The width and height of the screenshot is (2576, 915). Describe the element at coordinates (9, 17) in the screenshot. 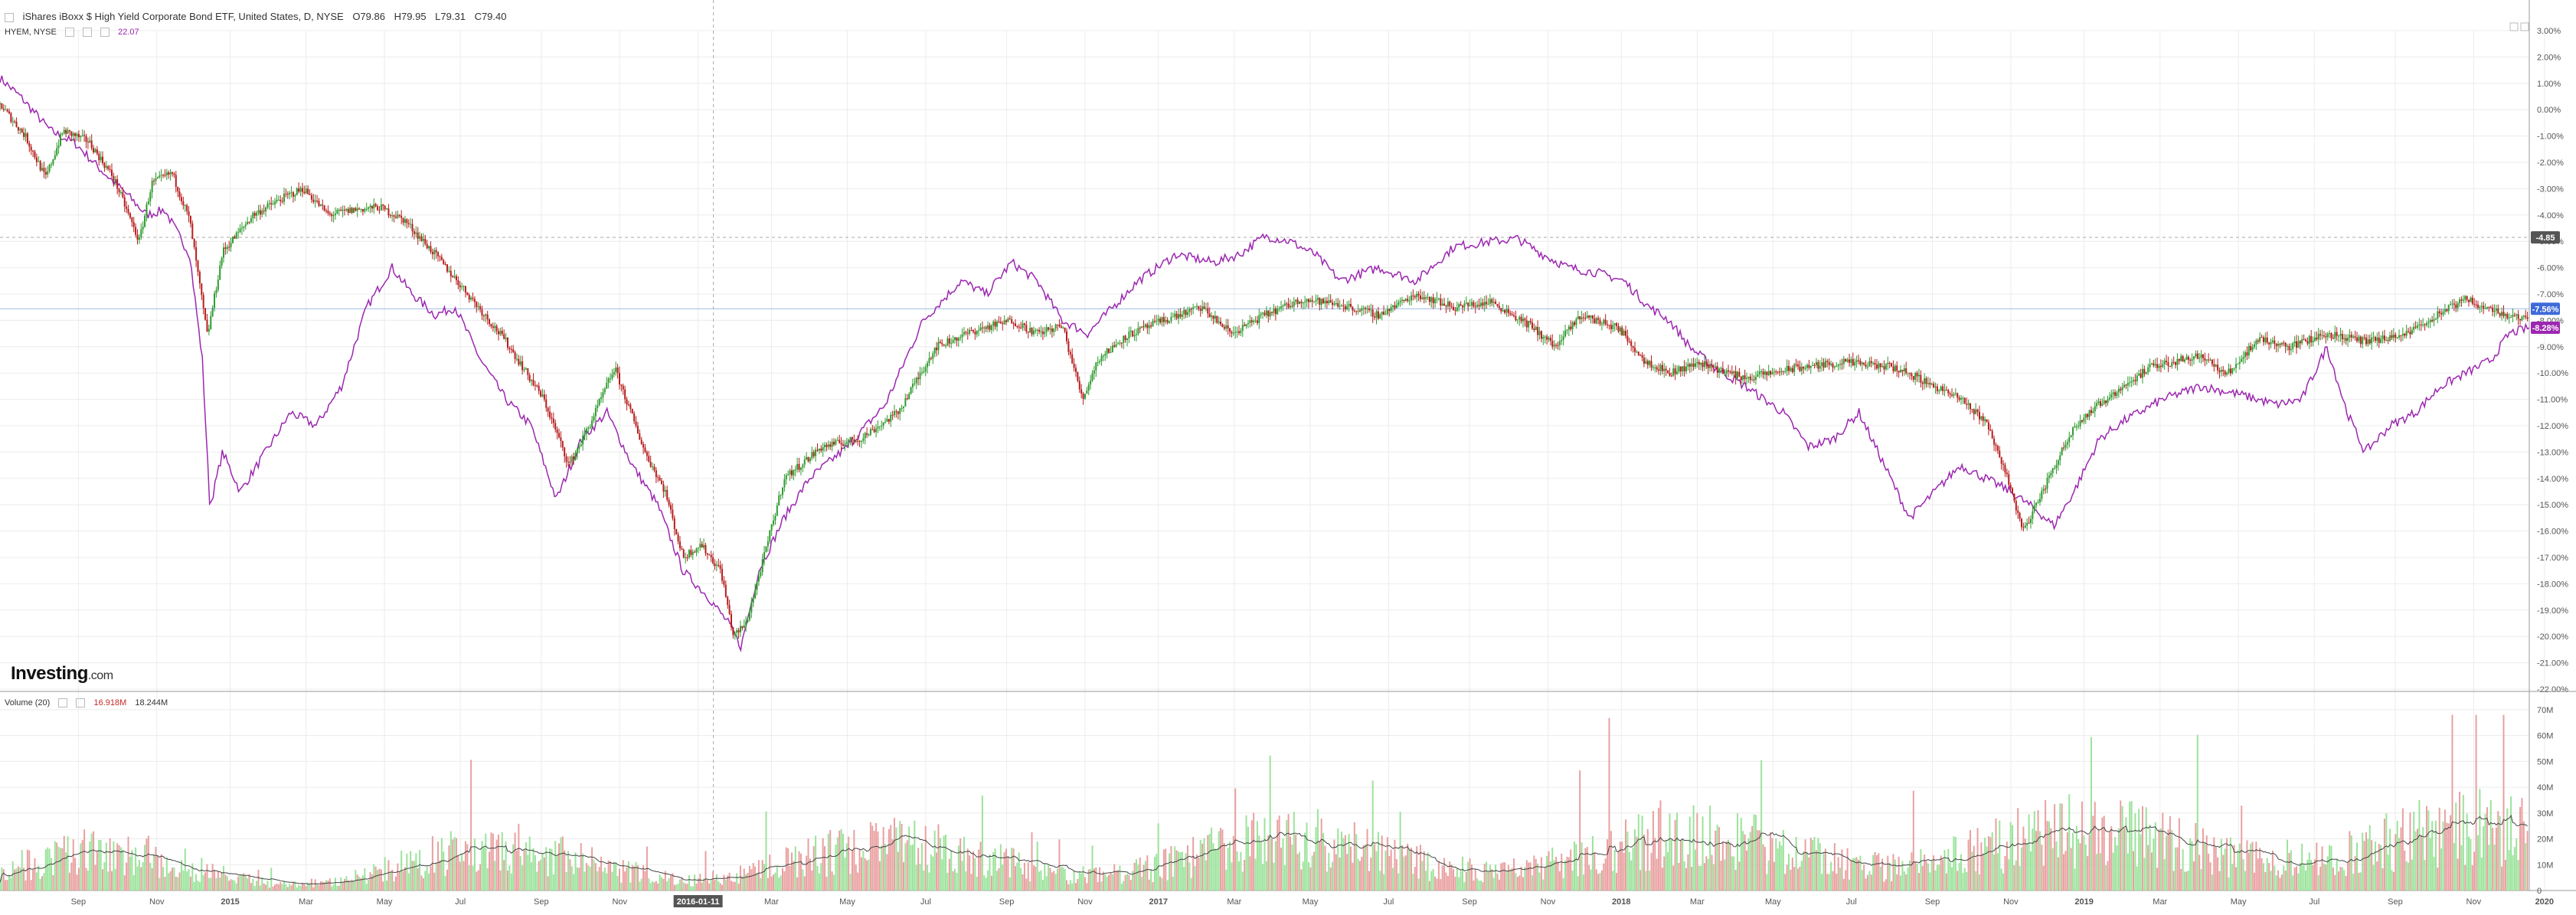

I see `collapse-icon` at that location.